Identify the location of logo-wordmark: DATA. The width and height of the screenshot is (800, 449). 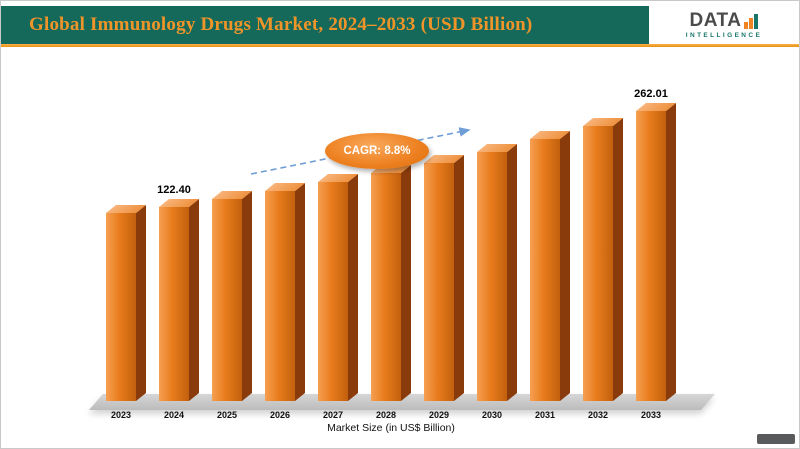
(715, 20).